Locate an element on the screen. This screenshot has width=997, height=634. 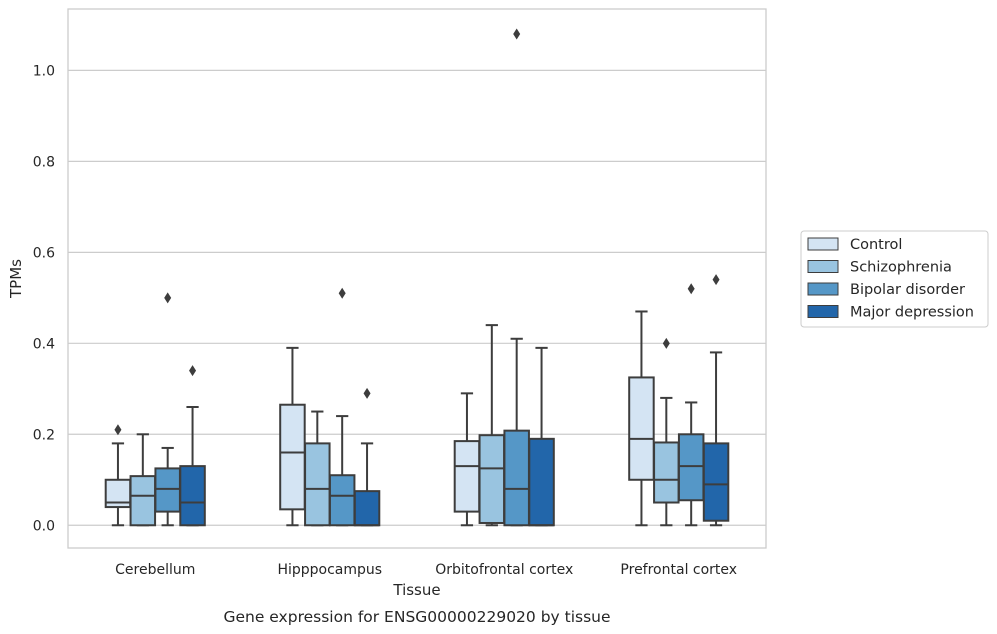
legend-frame is located at coordinates (894, 279).